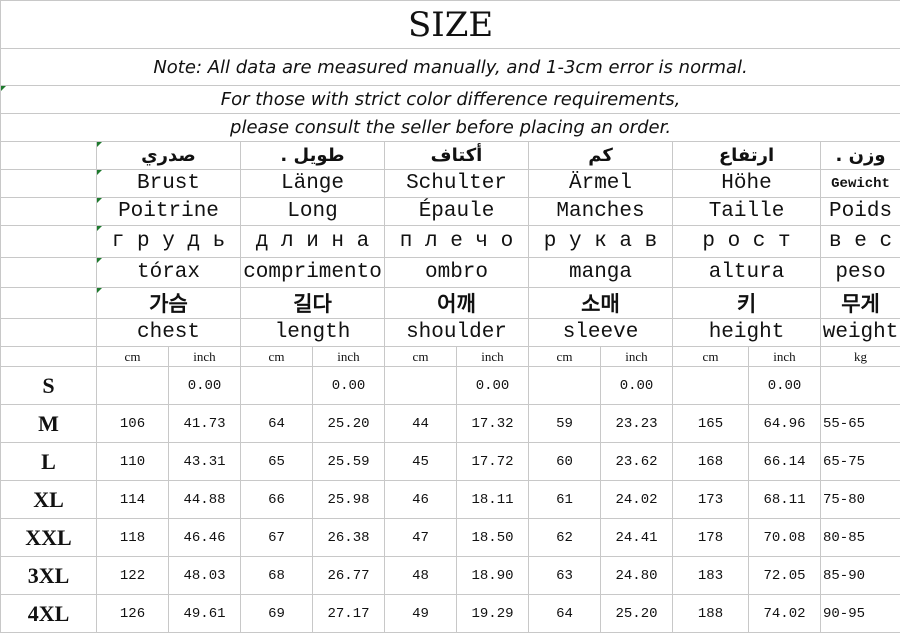 The width and height of the screenshot is (900, 633). I want to click on value-cell: 165, so click(711, 424).